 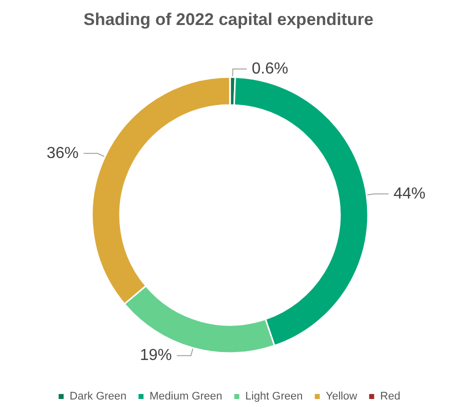 I want to click on legend-label: Dark Green, so click(x=98, y=396).